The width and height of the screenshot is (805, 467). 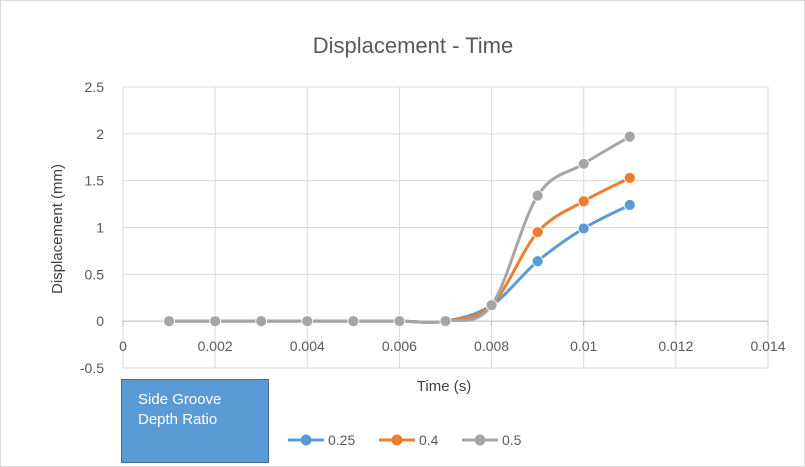 I want to click on legend: 0.25 0.4 0.5, so click(x=405, y=440).